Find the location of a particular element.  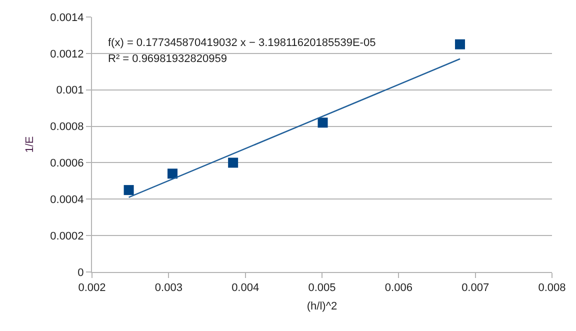

y-tick-label: 0.0006 is located at coordinates (67, 164).